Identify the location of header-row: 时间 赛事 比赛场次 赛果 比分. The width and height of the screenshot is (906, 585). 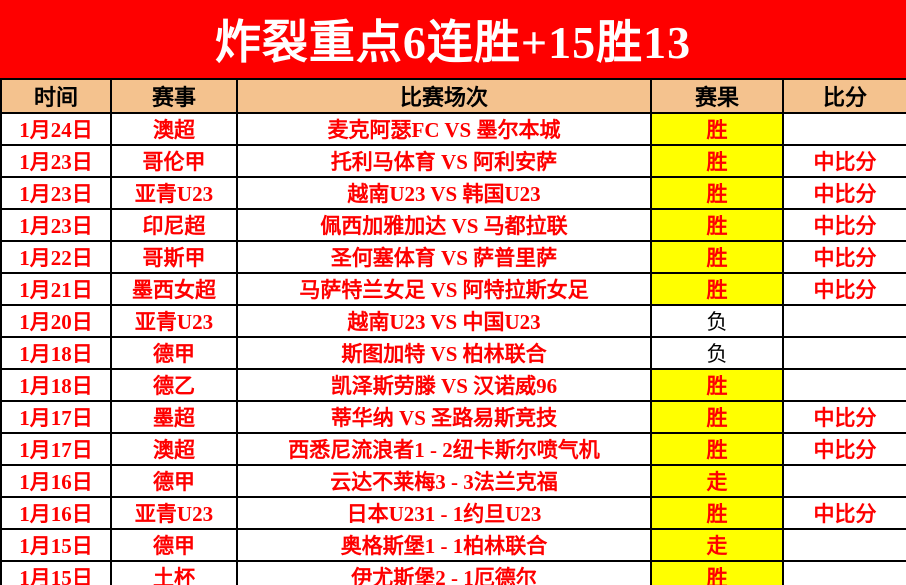
(453, 96).